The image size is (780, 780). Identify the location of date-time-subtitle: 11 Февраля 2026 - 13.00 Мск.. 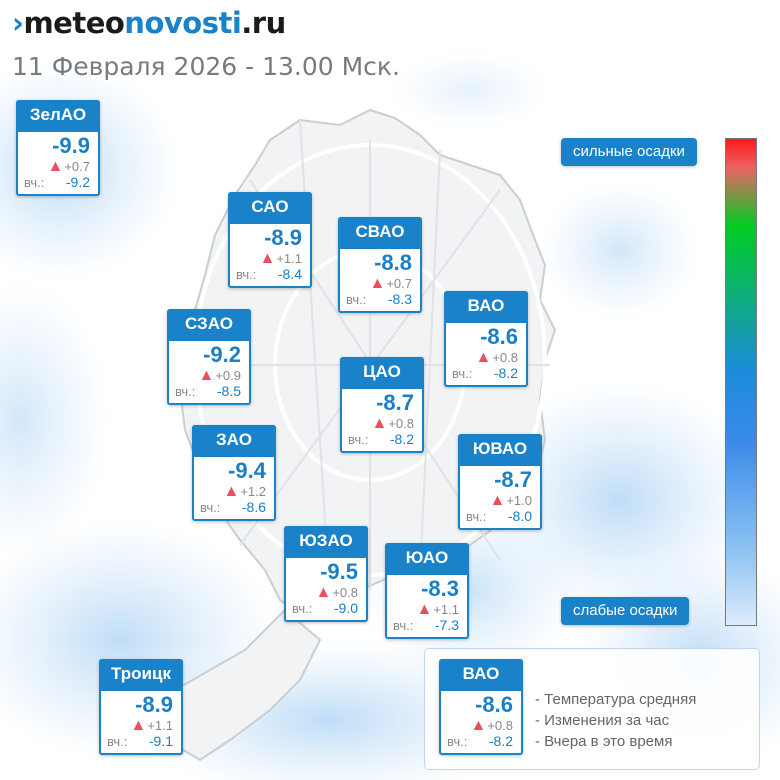
(206, 66).